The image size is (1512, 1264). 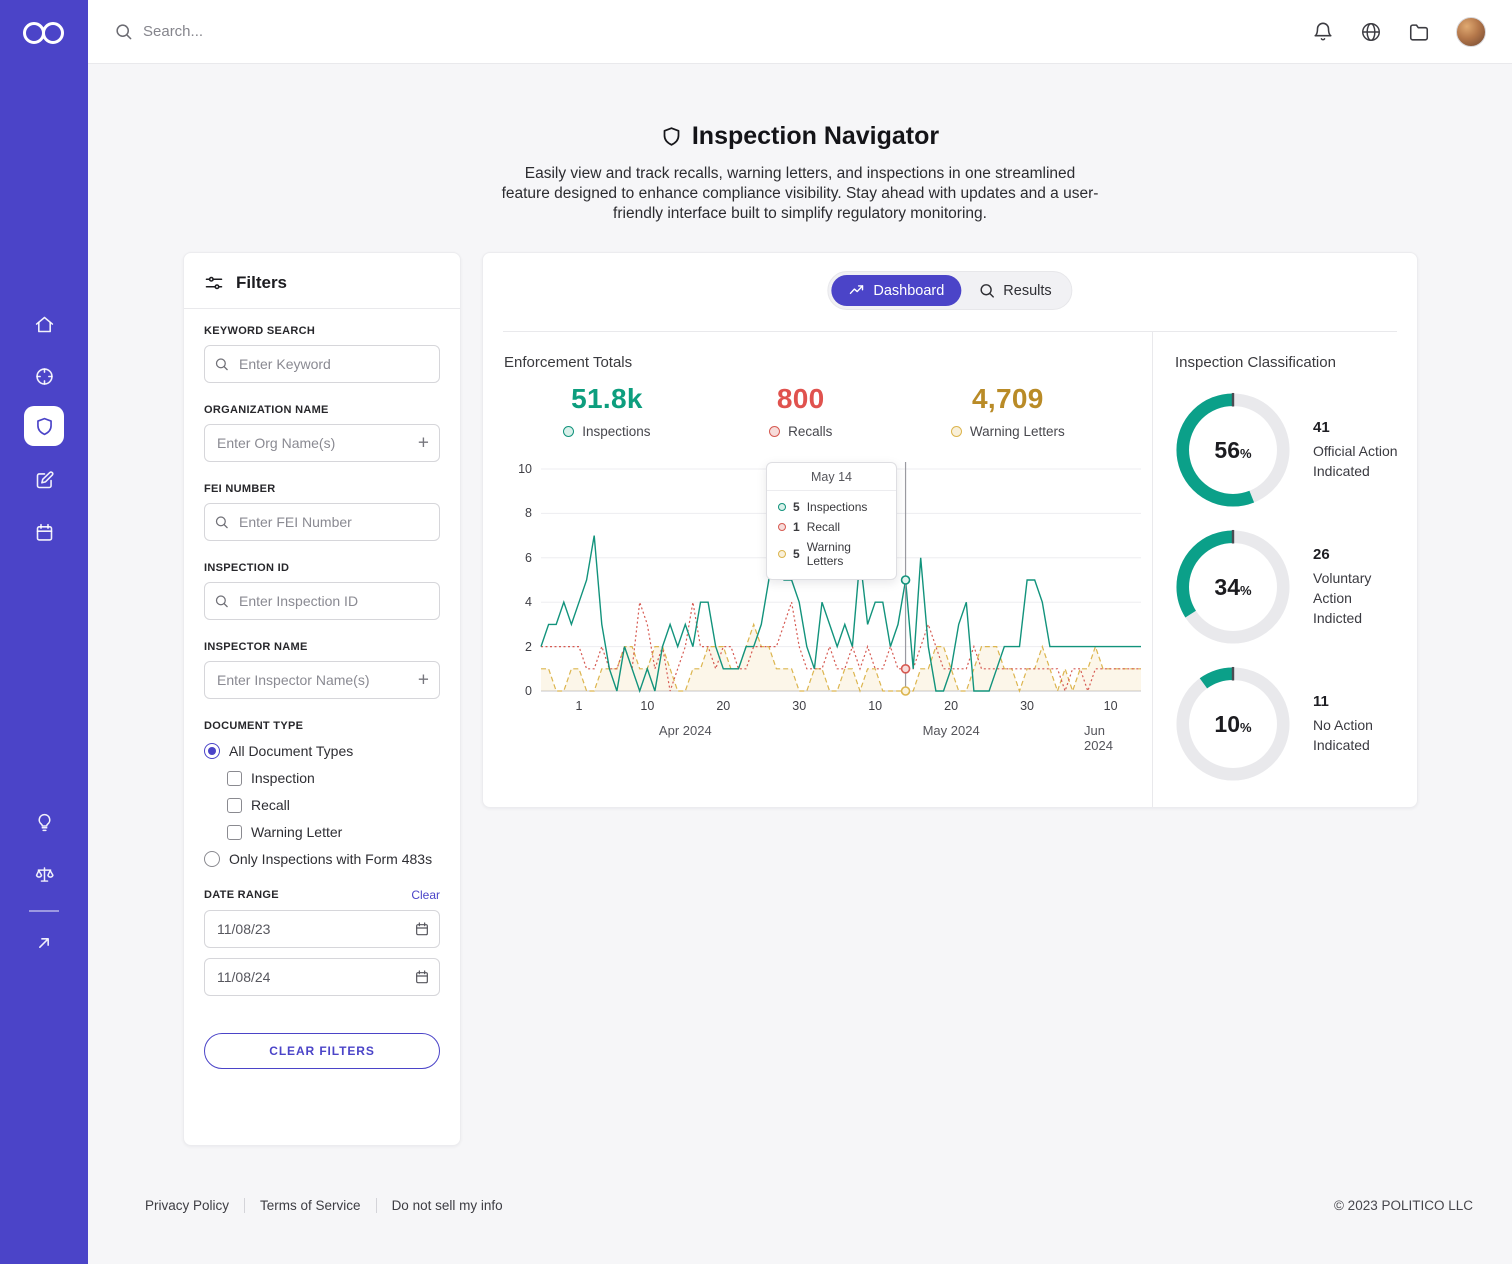 What do you see at coordinates (187, 1205) in the screenshot?
I see `footer-link-privacy: Privacy Policy` at bounding box center [187, 1205].